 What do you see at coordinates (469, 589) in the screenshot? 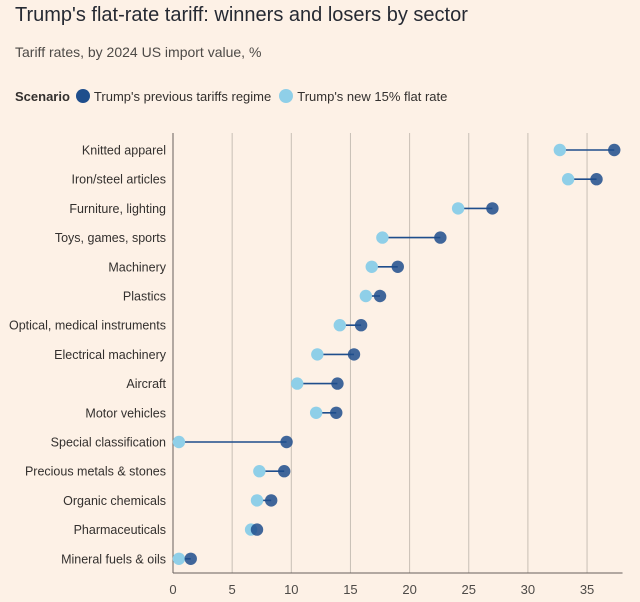
I see `x-tick-label-25: 25` at bounding box center [469, 589].